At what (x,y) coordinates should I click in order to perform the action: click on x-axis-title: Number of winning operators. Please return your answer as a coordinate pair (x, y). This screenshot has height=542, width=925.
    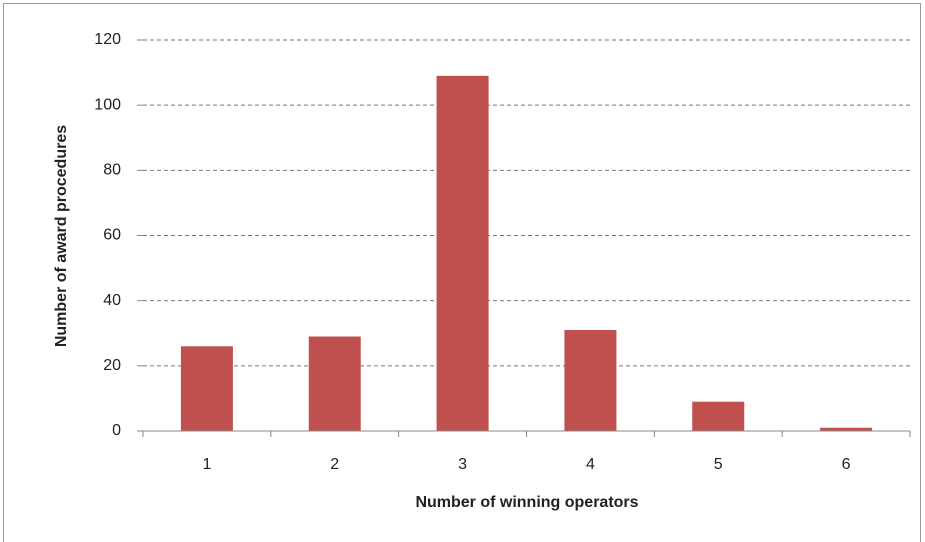
    Looking at the image, I should click on (526, 502).